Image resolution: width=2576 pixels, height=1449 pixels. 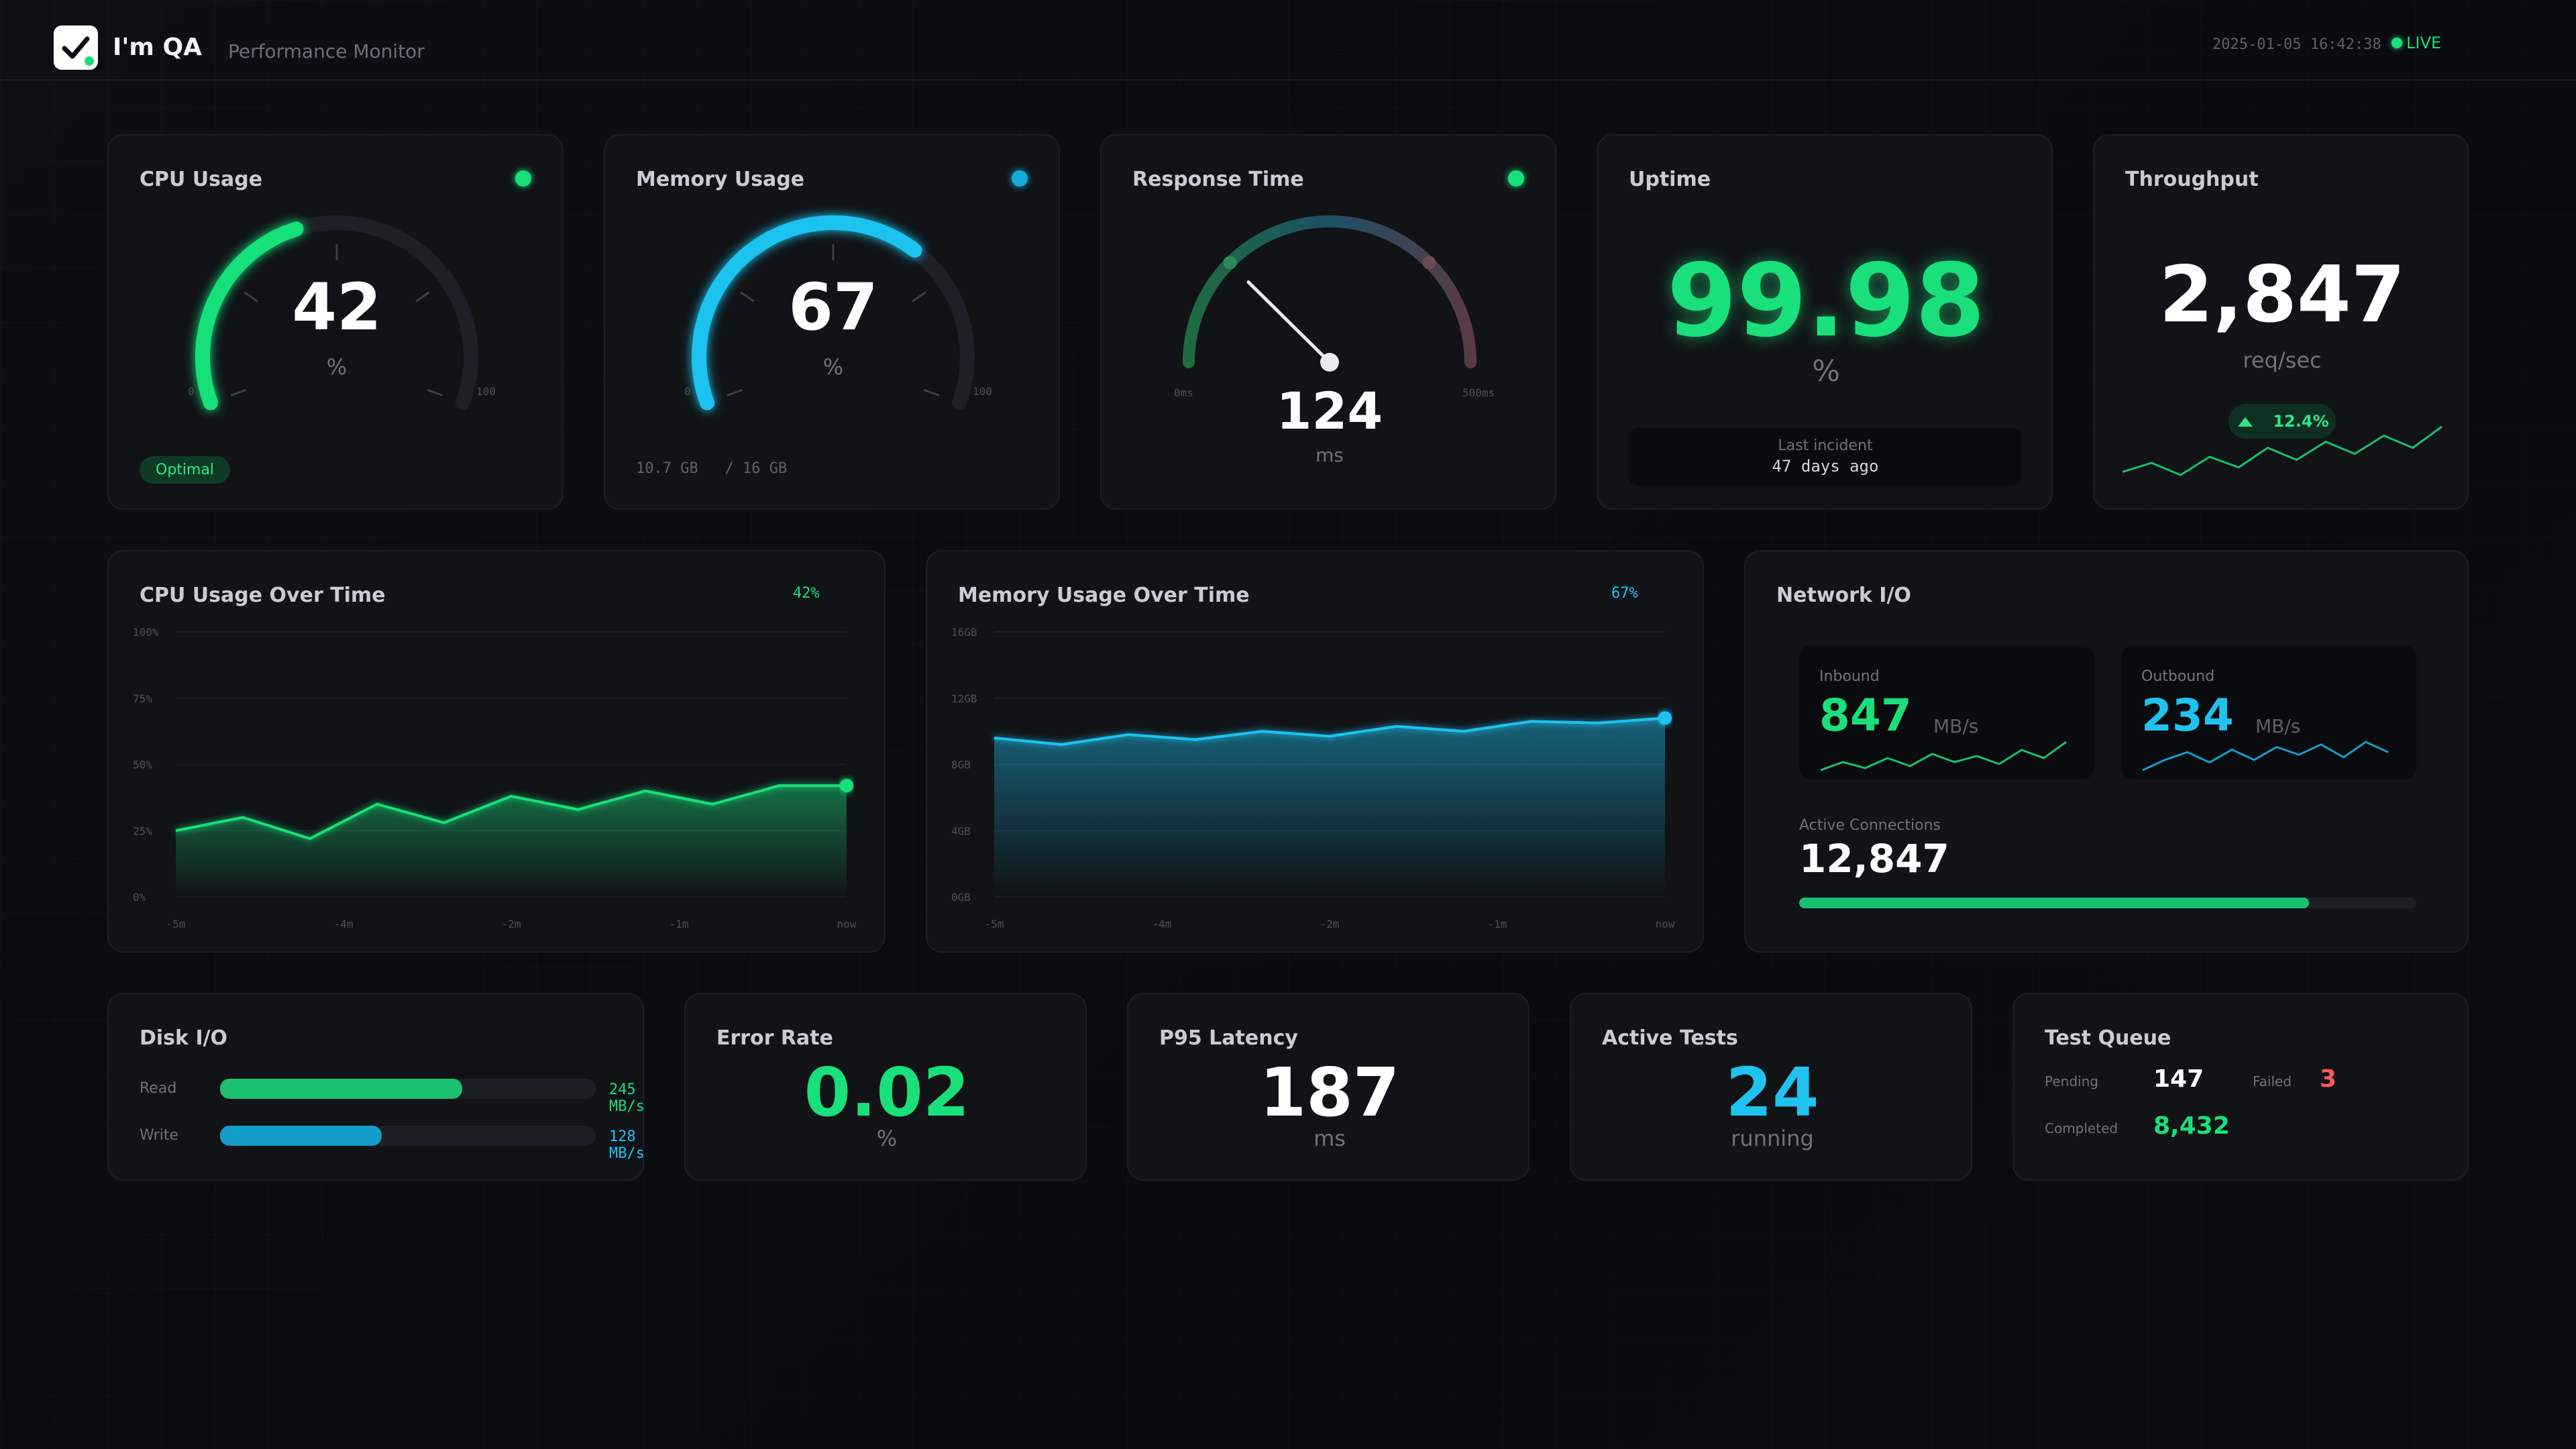 I want to click on x-tick-label: -2m, so click(x=1330, y=924).